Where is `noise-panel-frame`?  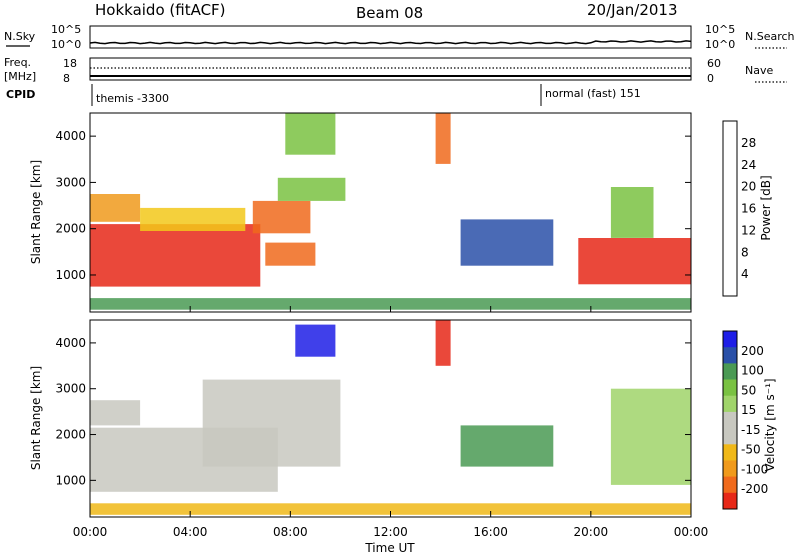 noise-panel-frame is located at coordinates (390, 37).